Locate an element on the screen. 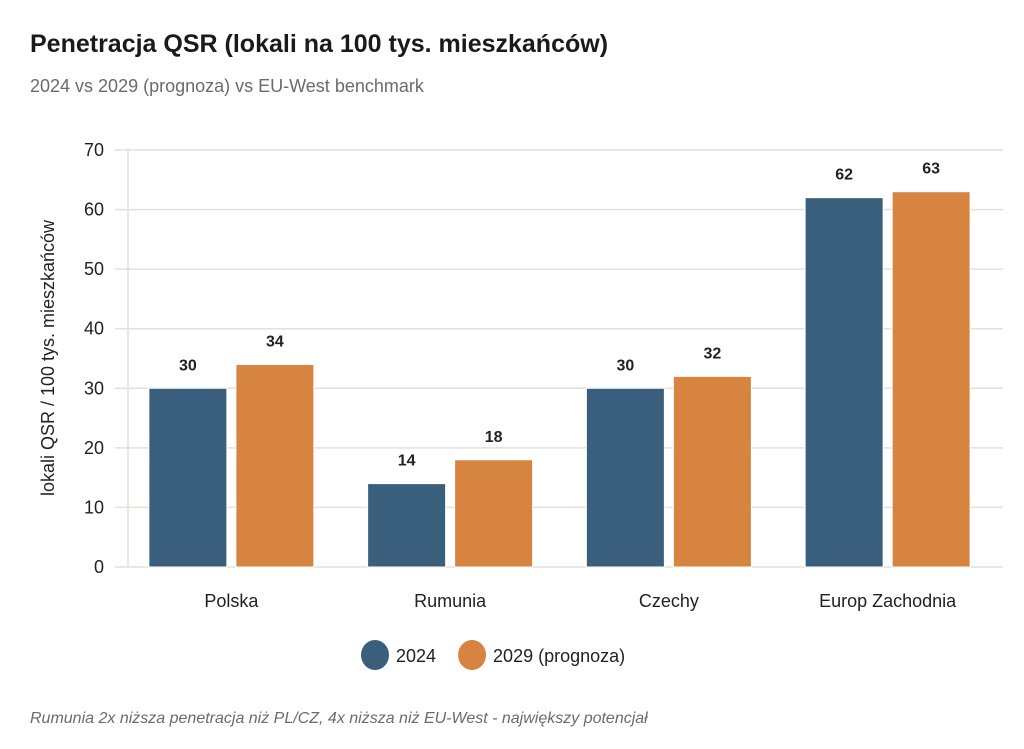 This screenshot has height=749, width=1024. x-axis-categories: Polska Rumunia Czechy Europ Zachodnia is located at coordinates (580, 601).